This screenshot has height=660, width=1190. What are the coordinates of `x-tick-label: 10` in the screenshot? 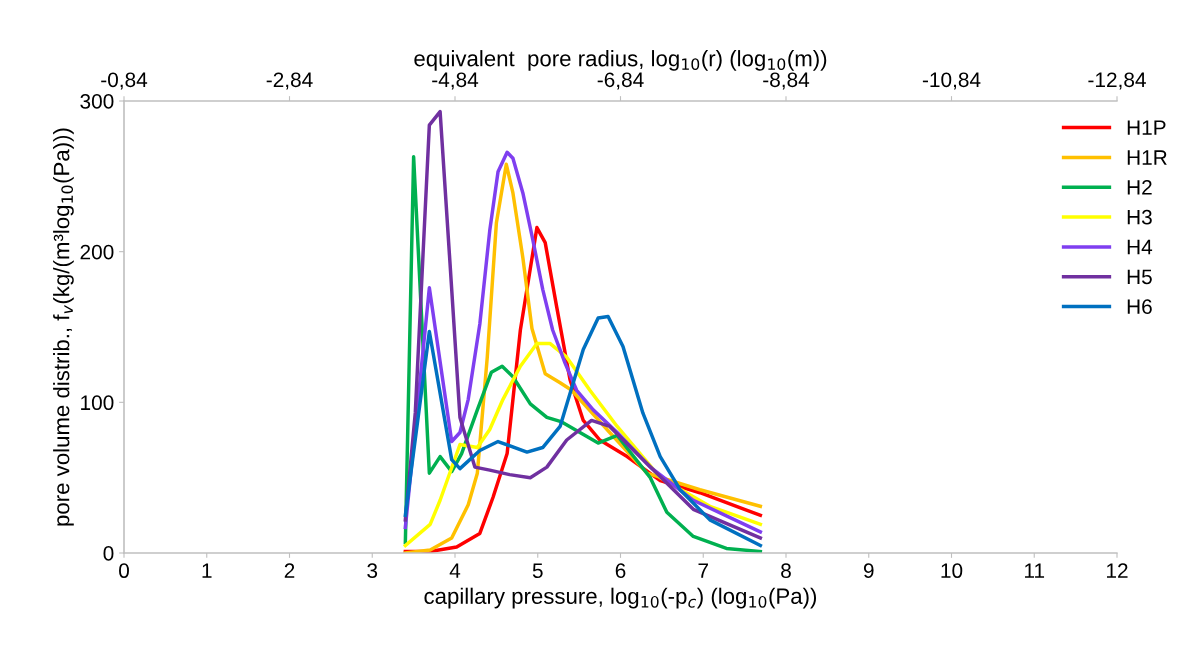 It's located at (952, 571).